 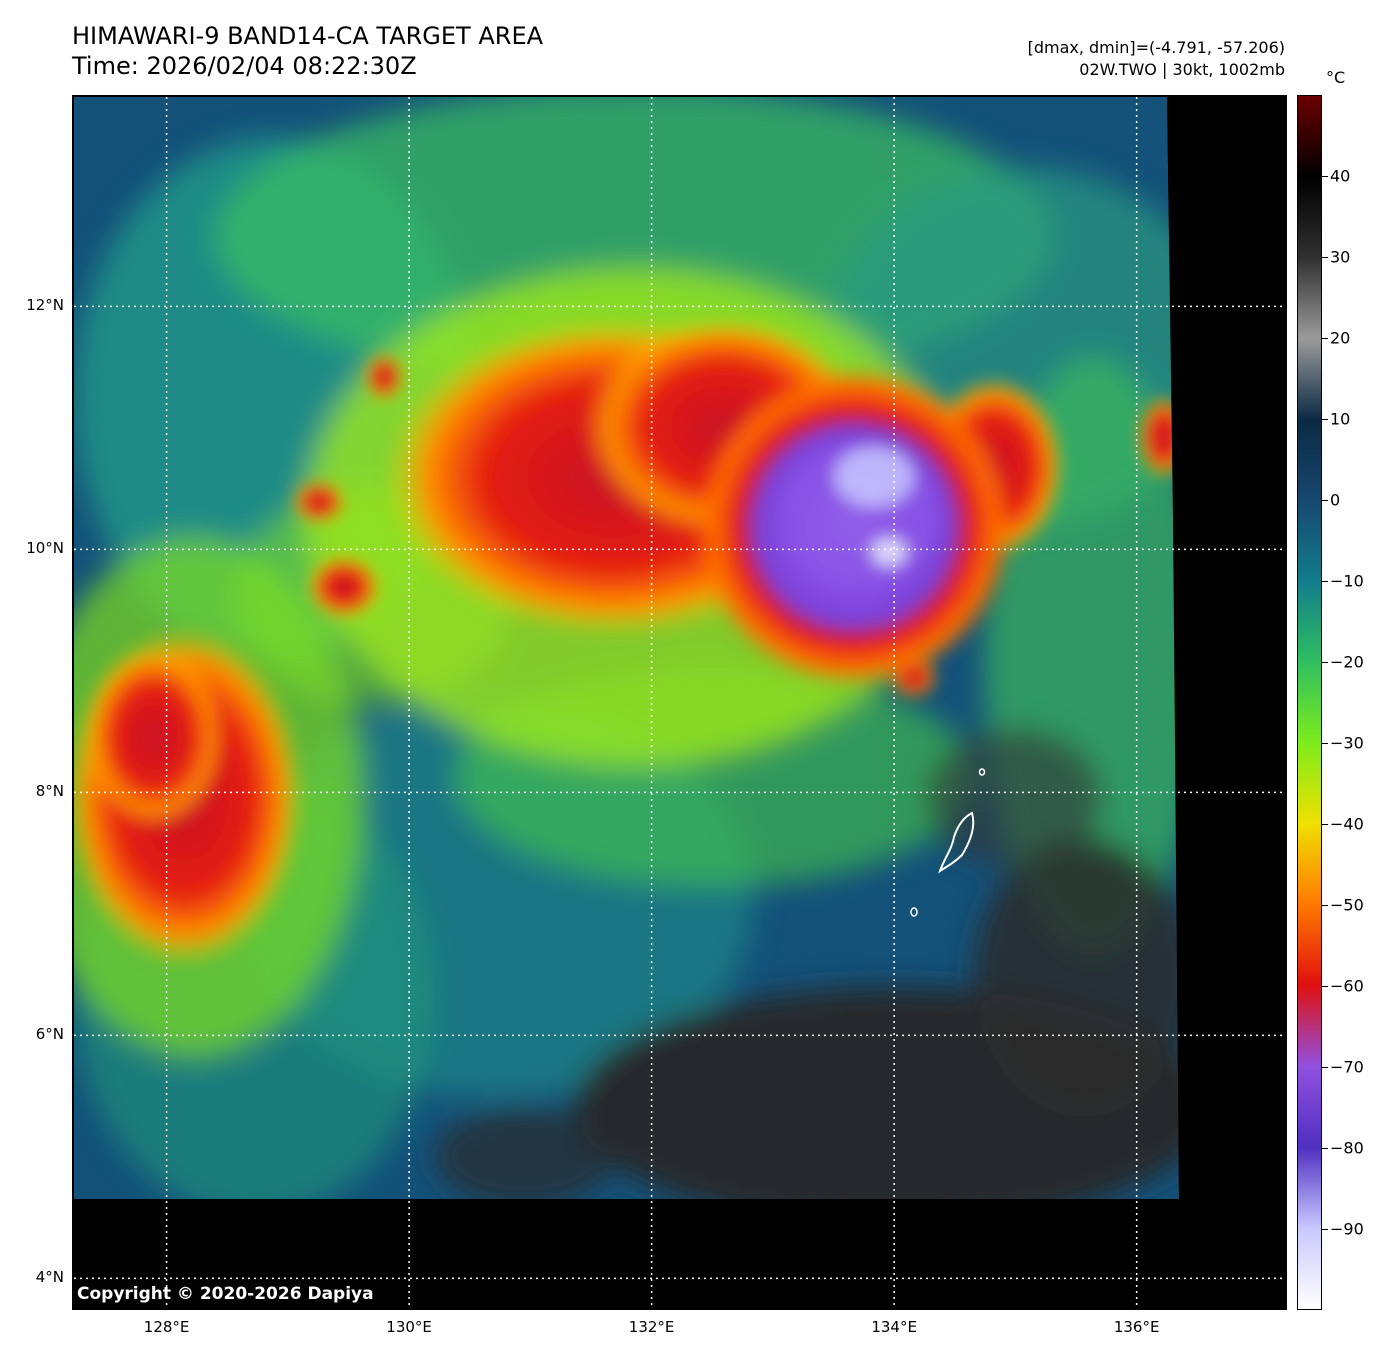 I want to click on lat-tick-label: 4°N, so click(x=49, y=1277).